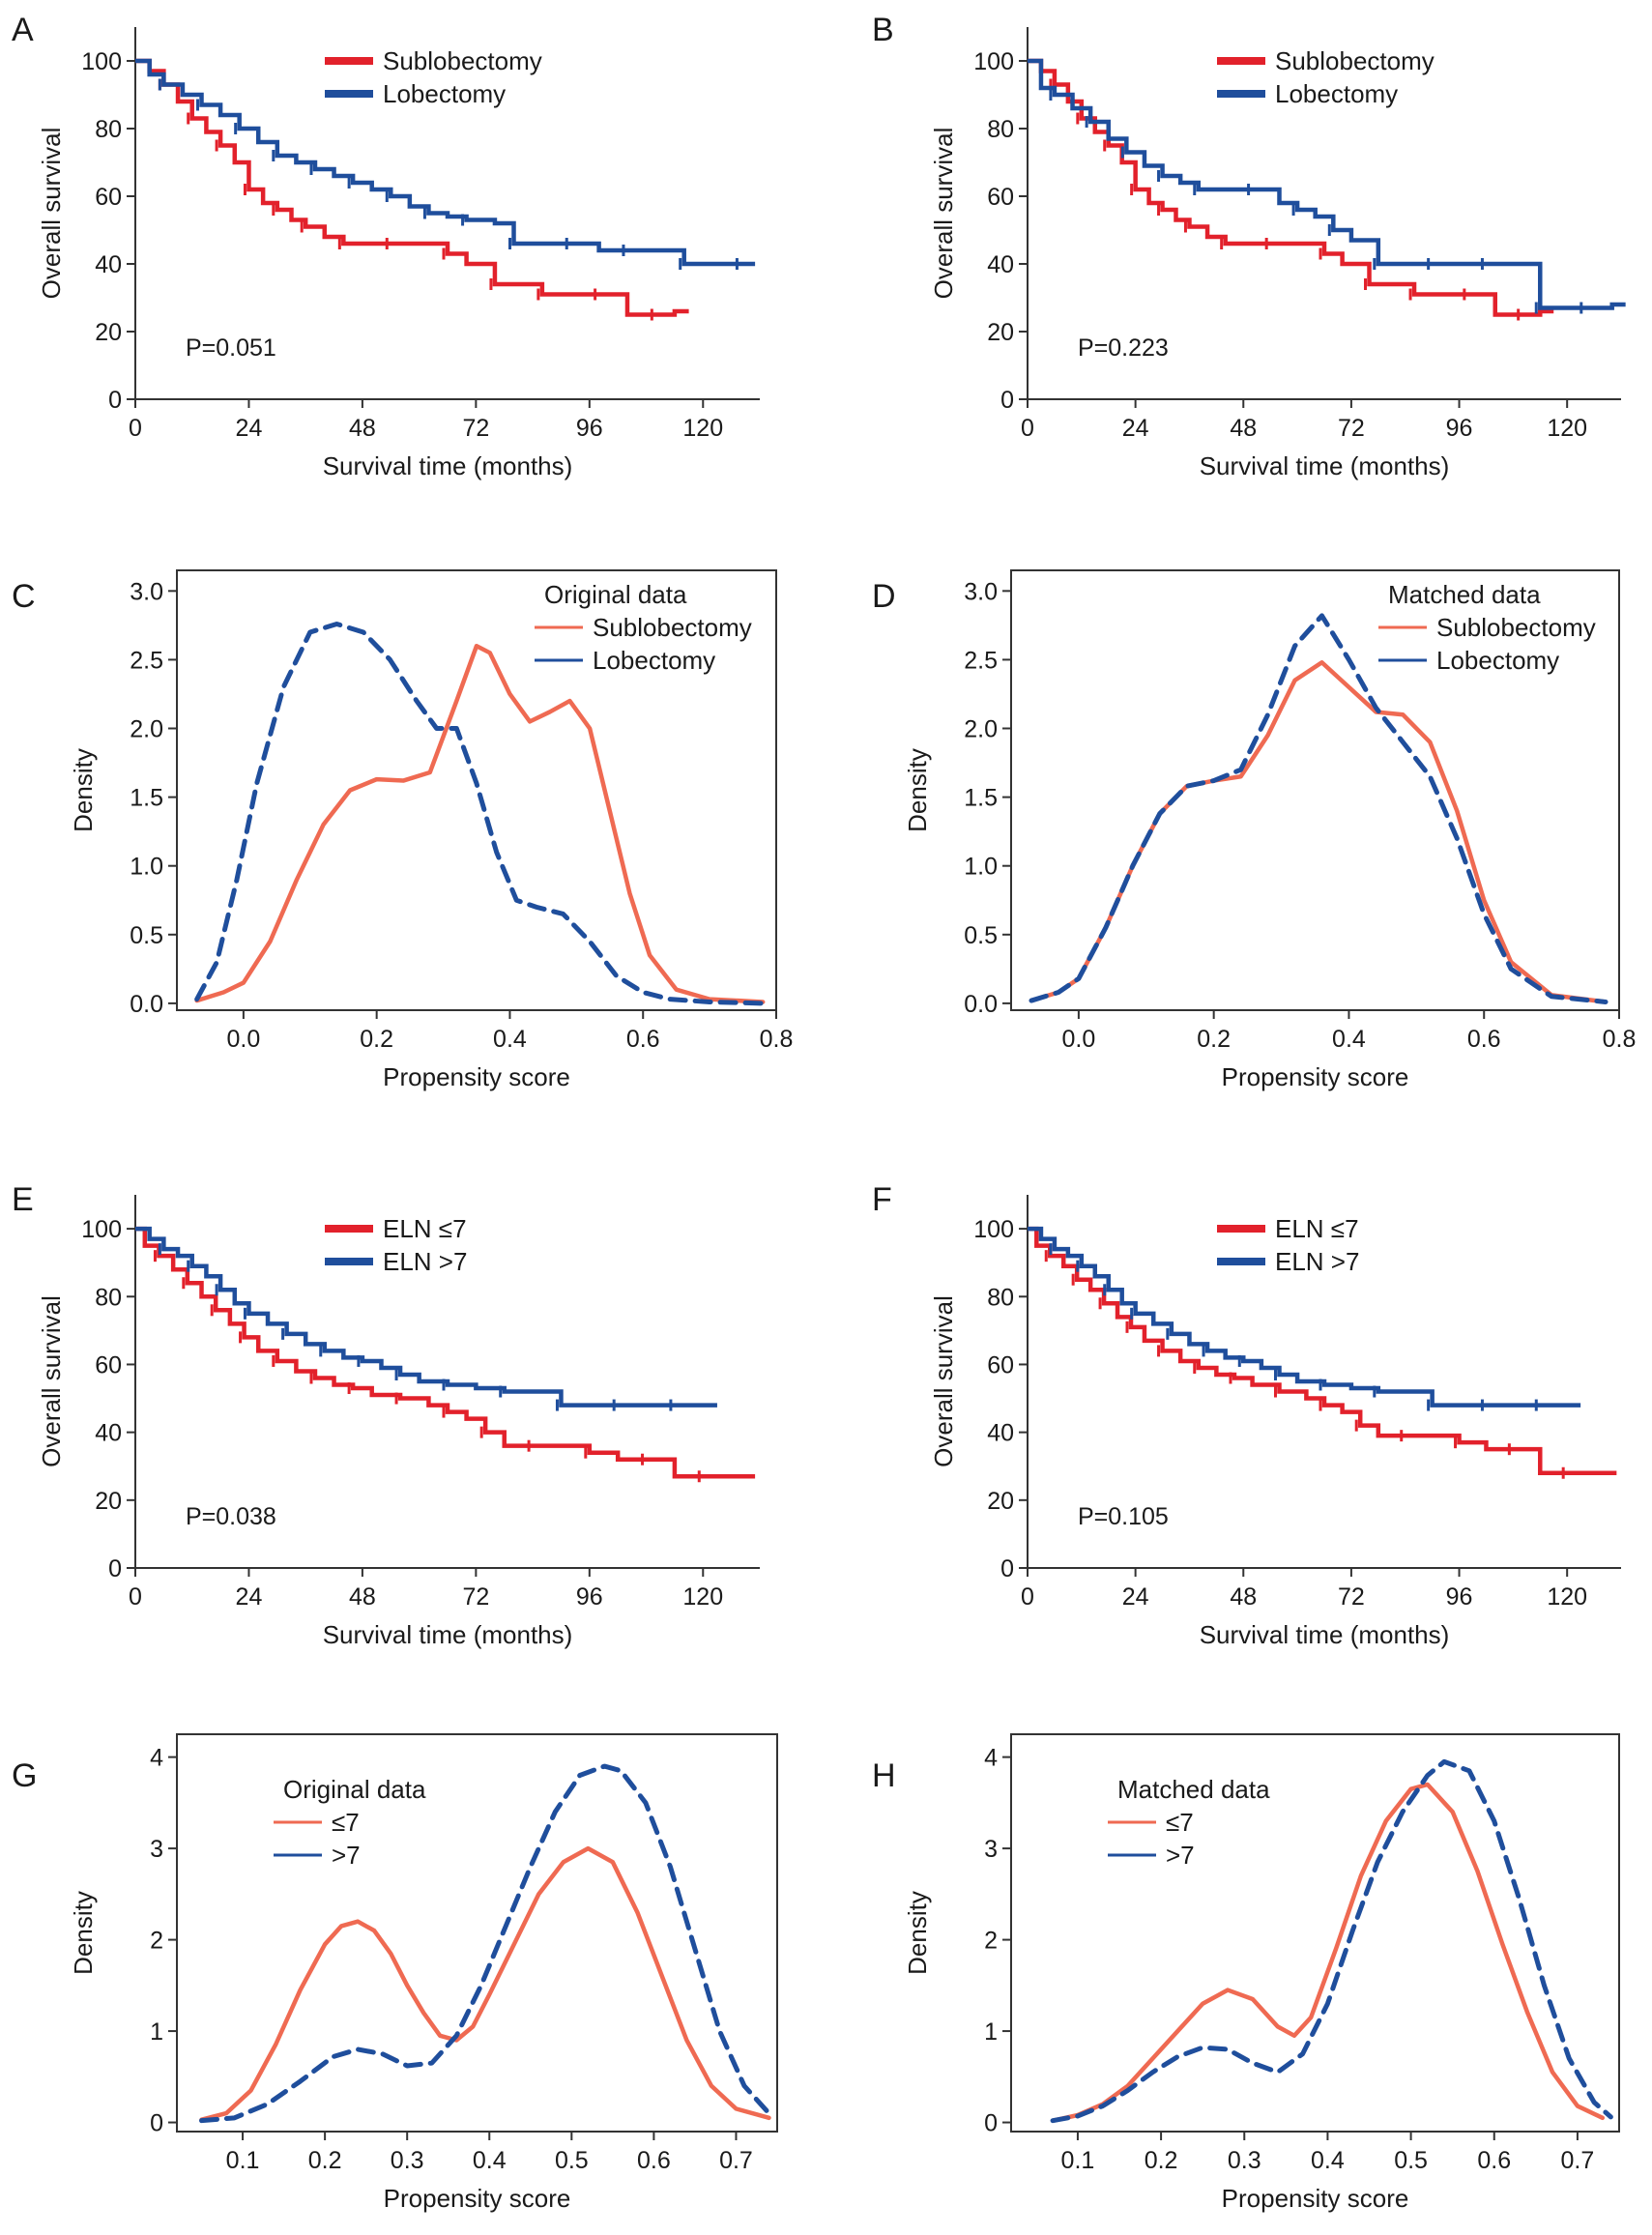 Image resolution: width=1652 pixels, height=2235 pixels. What do you see at coordinates (23, 30) in the screenshot?
I see `panel-letter: A` at bounding box center [23, 30].